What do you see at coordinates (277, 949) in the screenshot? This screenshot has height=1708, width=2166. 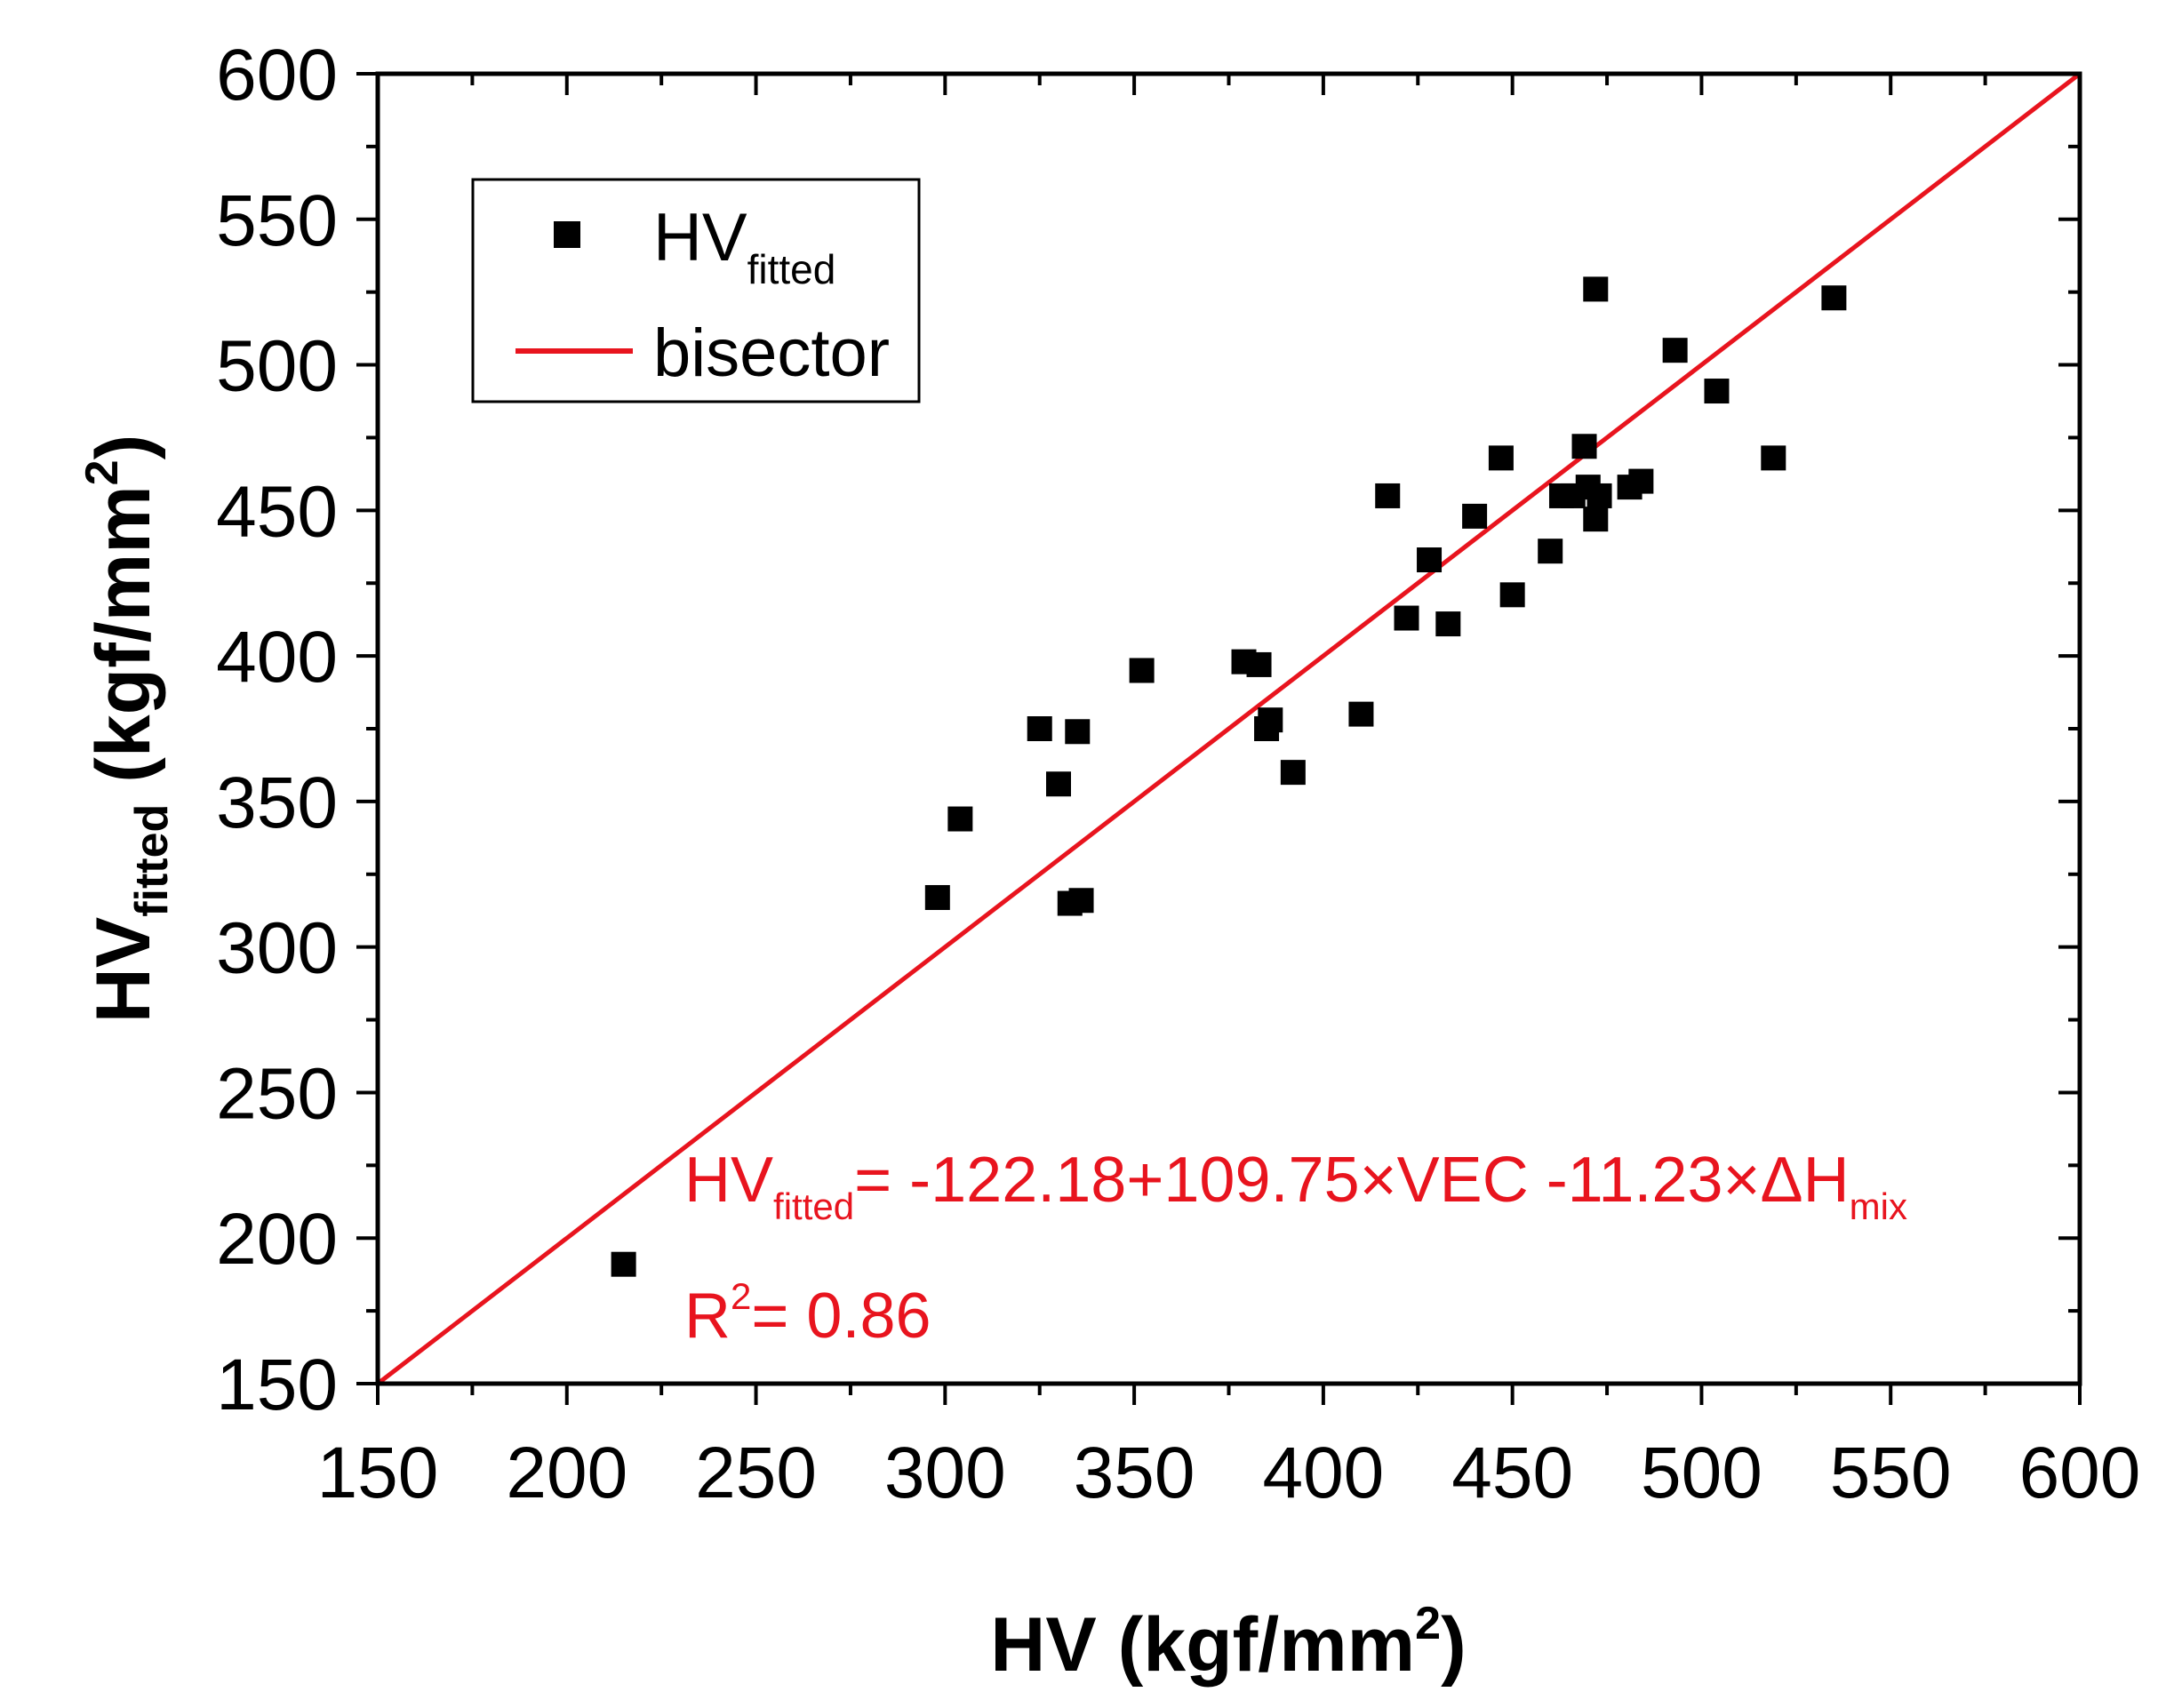 I see `y-tick-label: 300` at bounding box center [277, 949].